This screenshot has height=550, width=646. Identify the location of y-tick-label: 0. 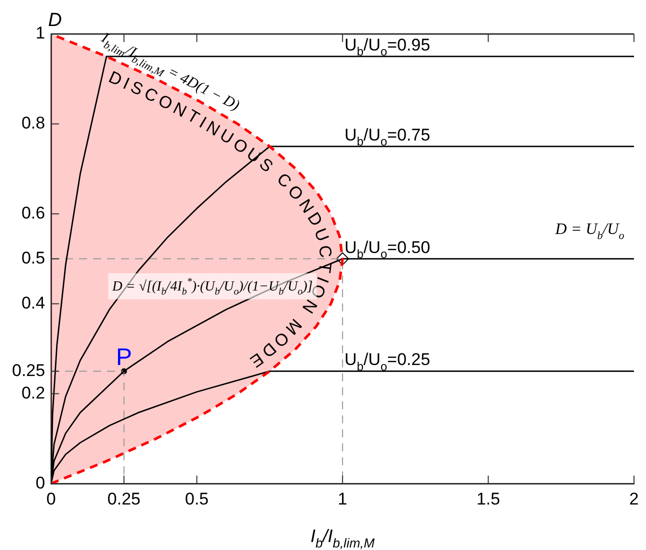
(41, 482).